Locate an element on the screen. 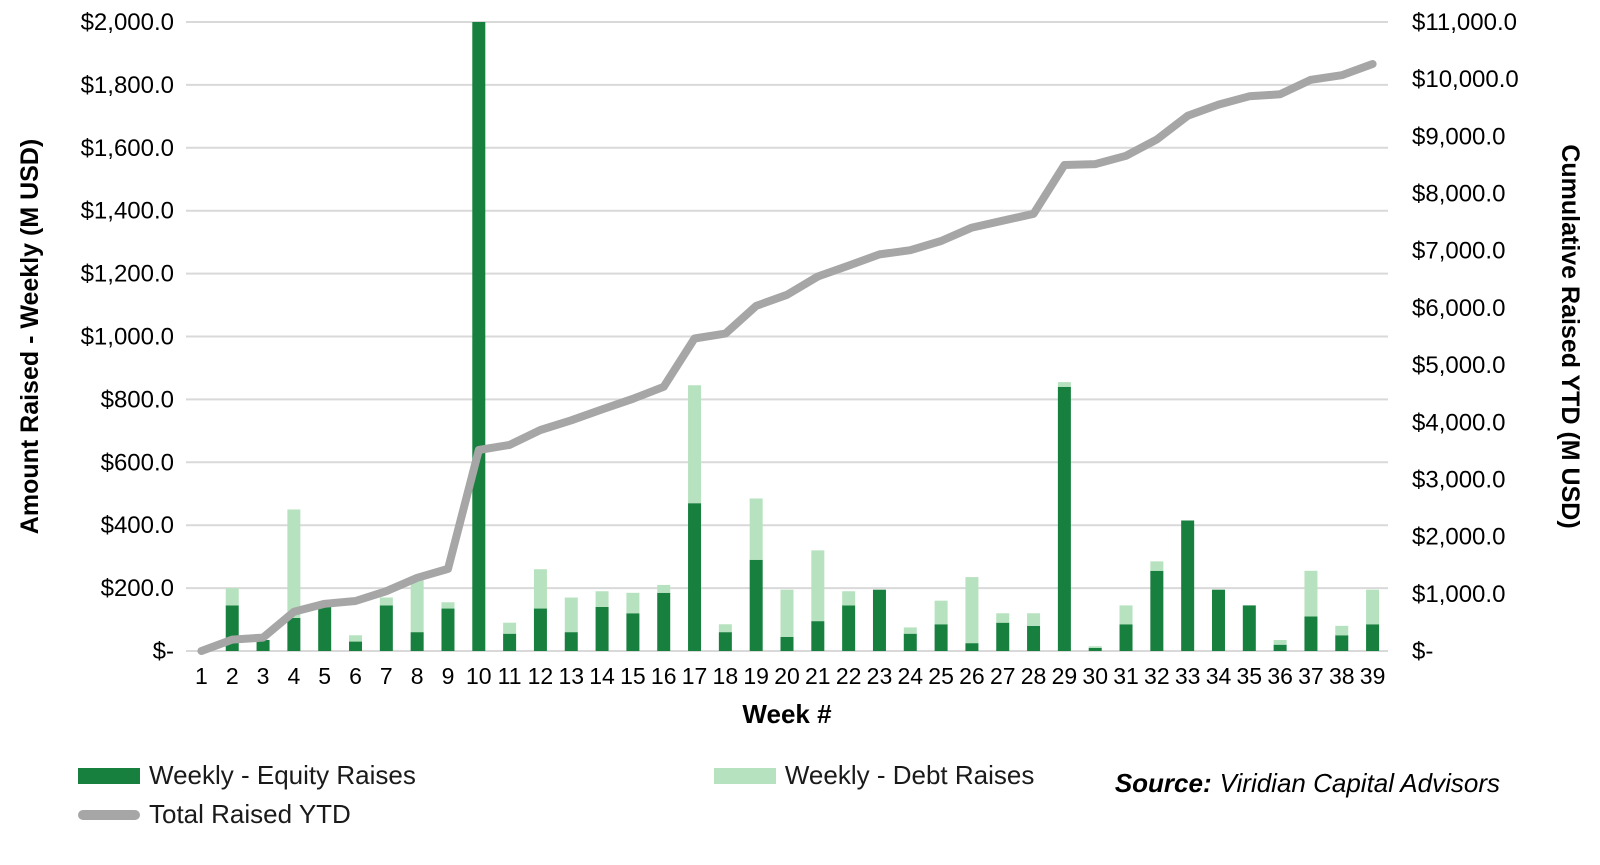  right-axis-tick-label: $10,000.0 is located at coordinates (1465, 79).